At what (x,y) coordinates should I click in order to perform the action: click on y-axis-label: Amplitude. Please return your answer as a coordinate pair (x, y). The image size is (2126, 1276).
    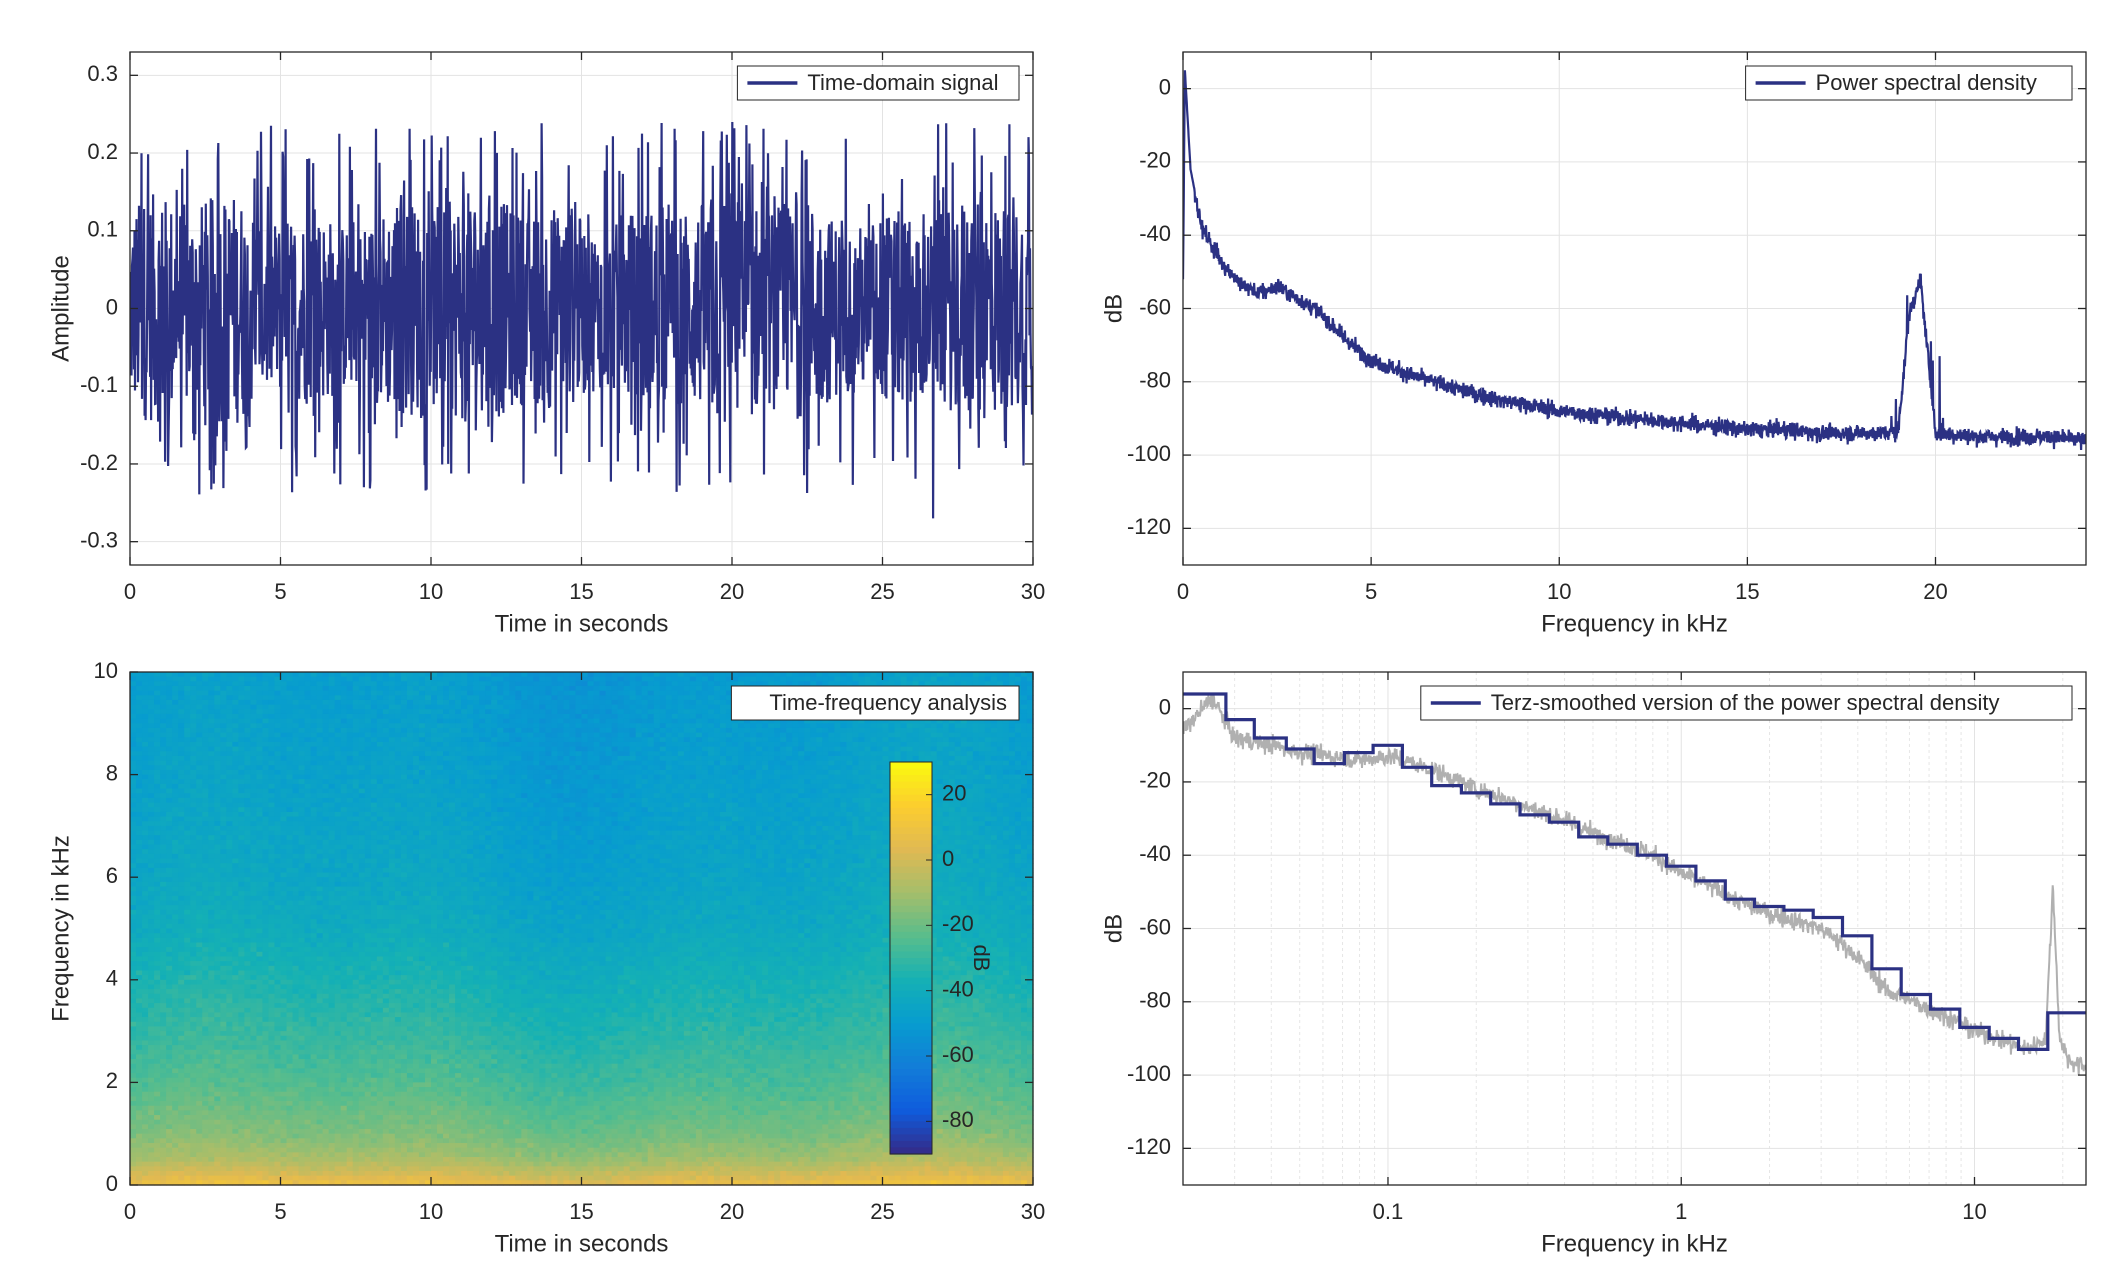
    Looking at the image, I should click on (60, 308).